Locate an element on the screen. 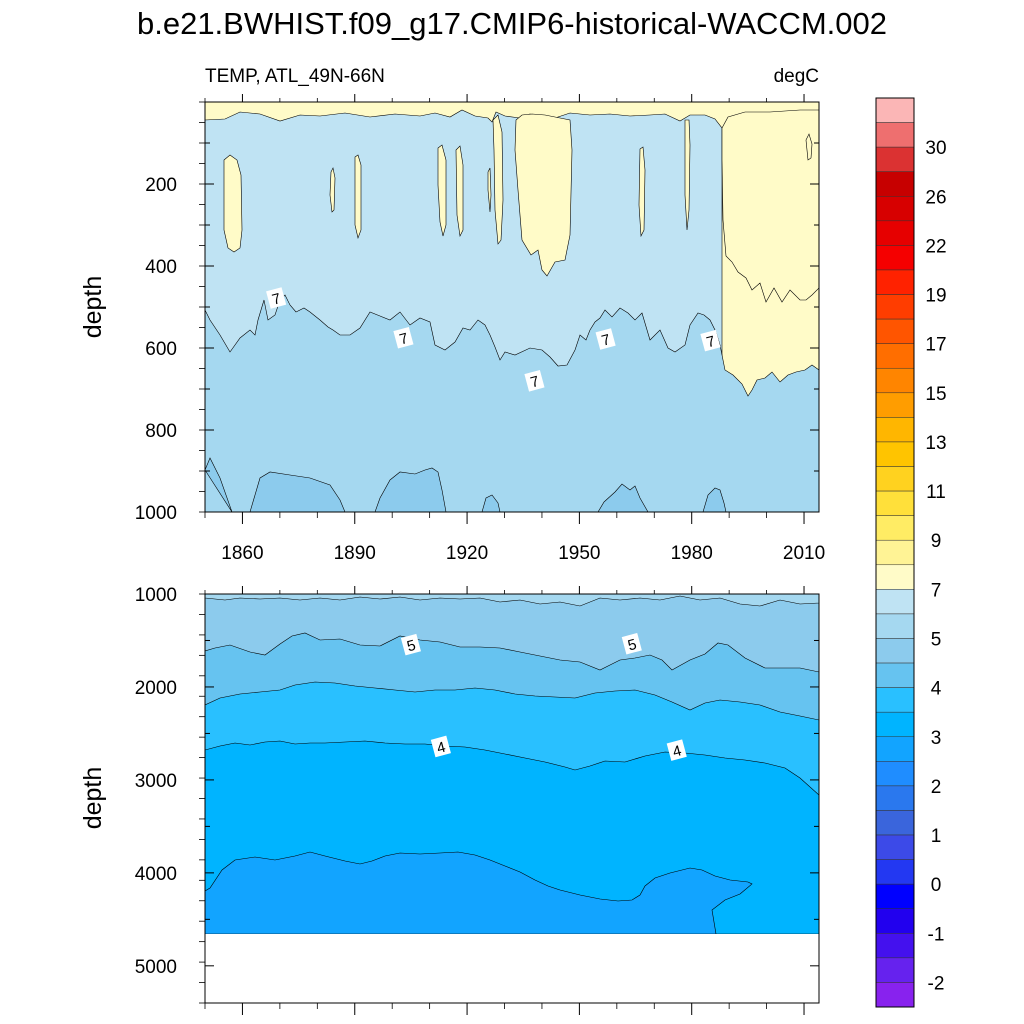 The image size is (1024, 1024). lower-missing-data is located at coordinates (512, 968).